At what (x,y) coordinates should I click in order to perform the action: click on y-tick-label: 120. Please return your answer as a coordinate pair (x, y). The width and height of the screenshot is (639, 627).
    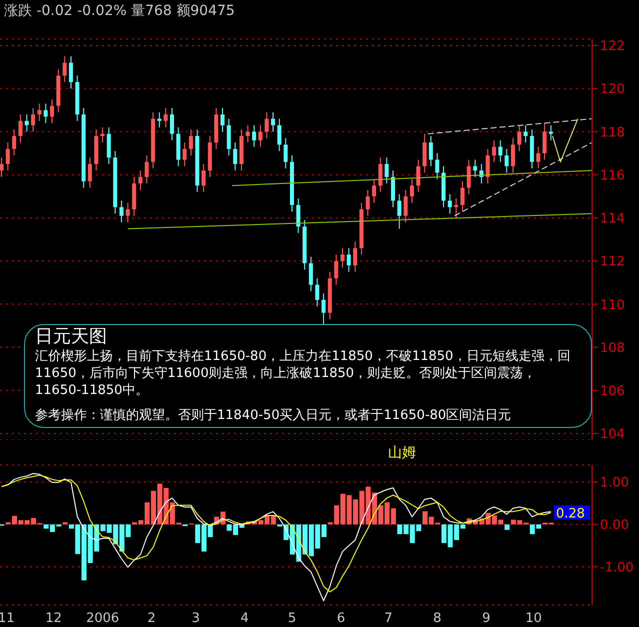
    Looking at the image, I should click on (612, 90).